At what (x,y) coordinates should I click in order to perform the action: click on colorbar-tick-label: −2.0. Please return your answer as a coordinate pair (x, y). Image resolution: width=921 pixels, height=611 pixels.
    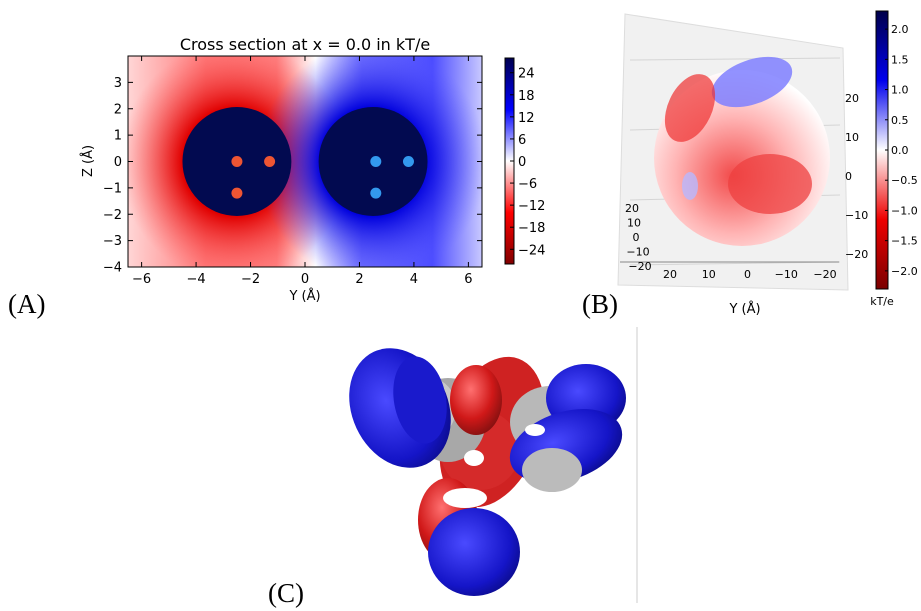
    Looking at the image, I should click on (904, 271).